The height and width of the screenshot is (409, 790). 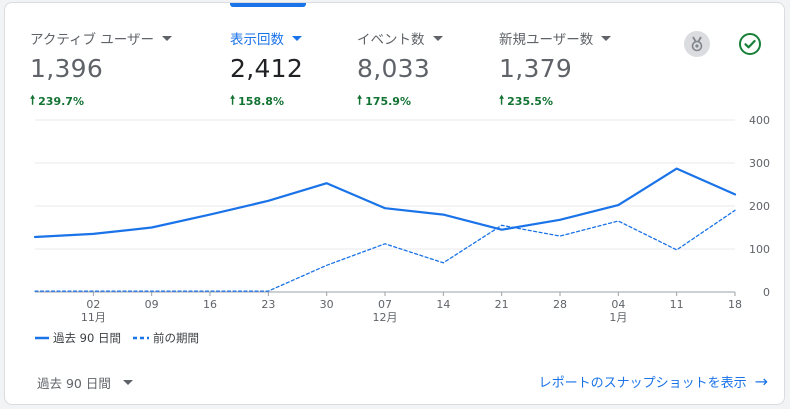 I want to click on metric-label: イベント数, so click(x=391, y=40).